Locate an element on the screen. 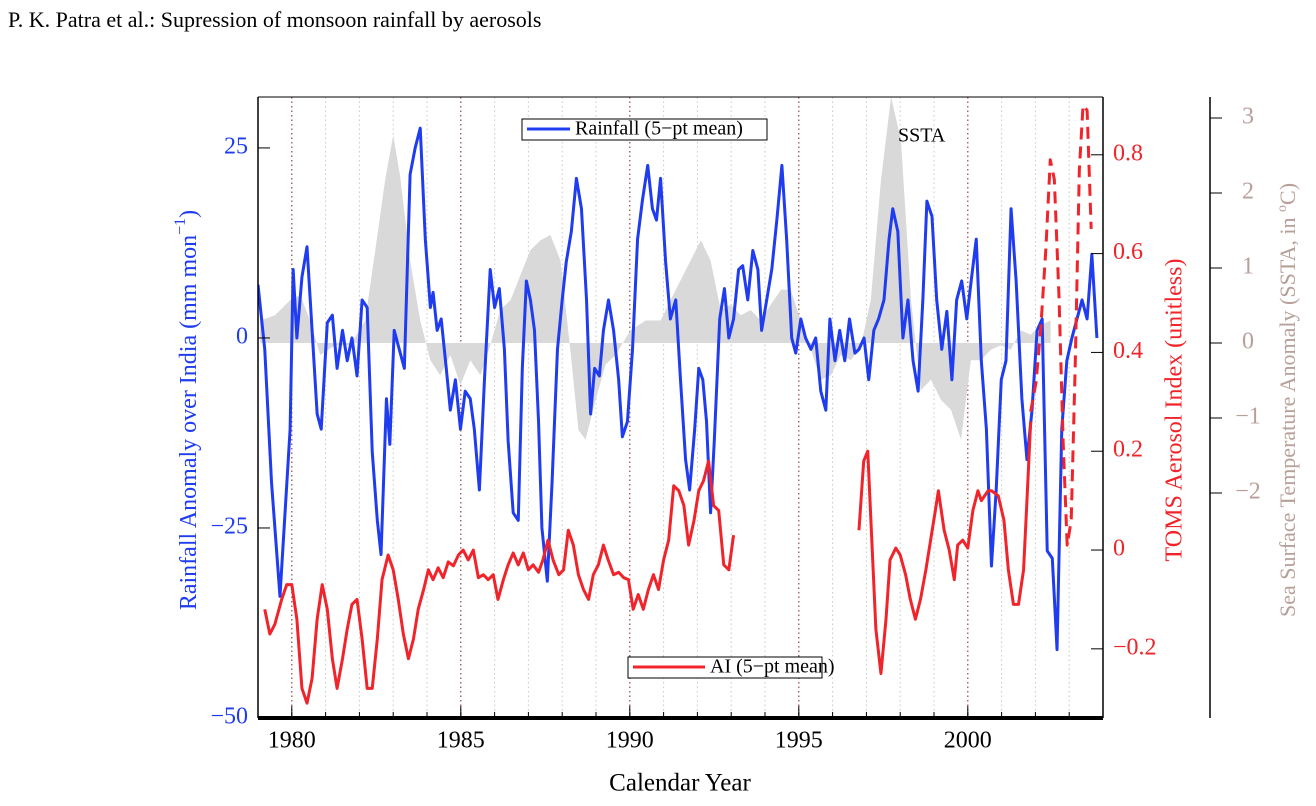  x-tick-label: 1990 is located at coordinates (630, 741).